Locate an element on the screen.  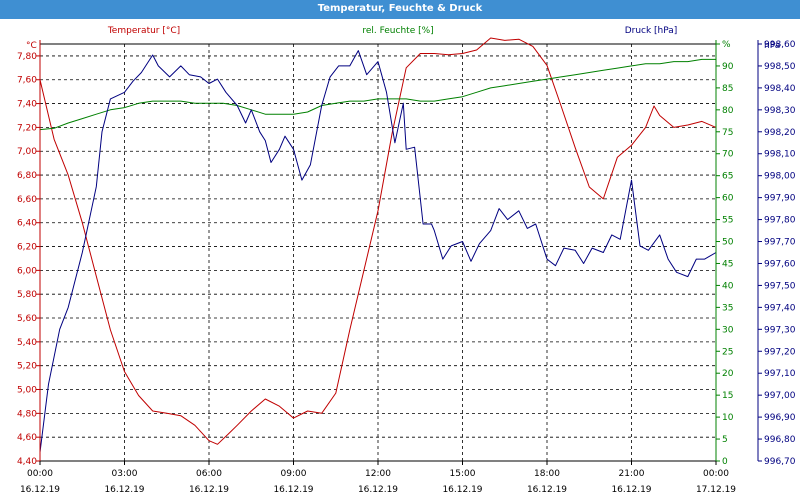
humidity-tick-label: 90 is located at coordinates (728, 67).